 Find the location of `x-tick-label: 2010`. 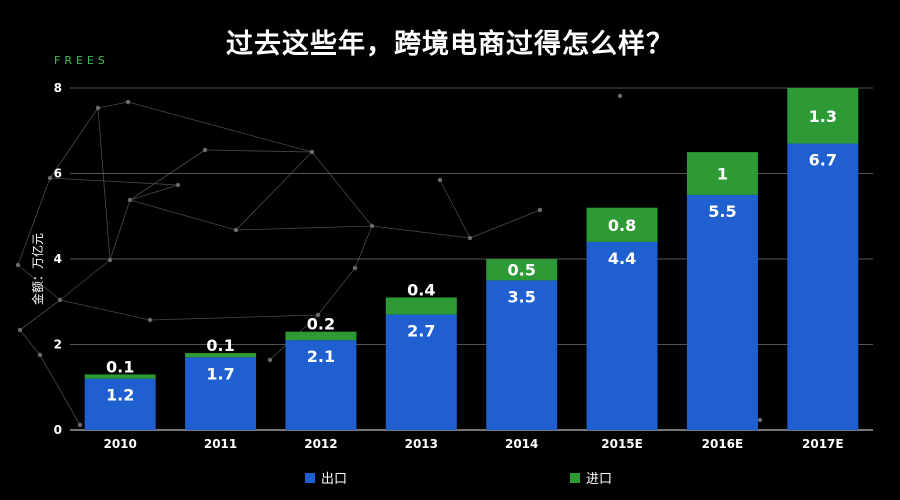

x-tick-label: 2010 is located at coordinates (119, 444).